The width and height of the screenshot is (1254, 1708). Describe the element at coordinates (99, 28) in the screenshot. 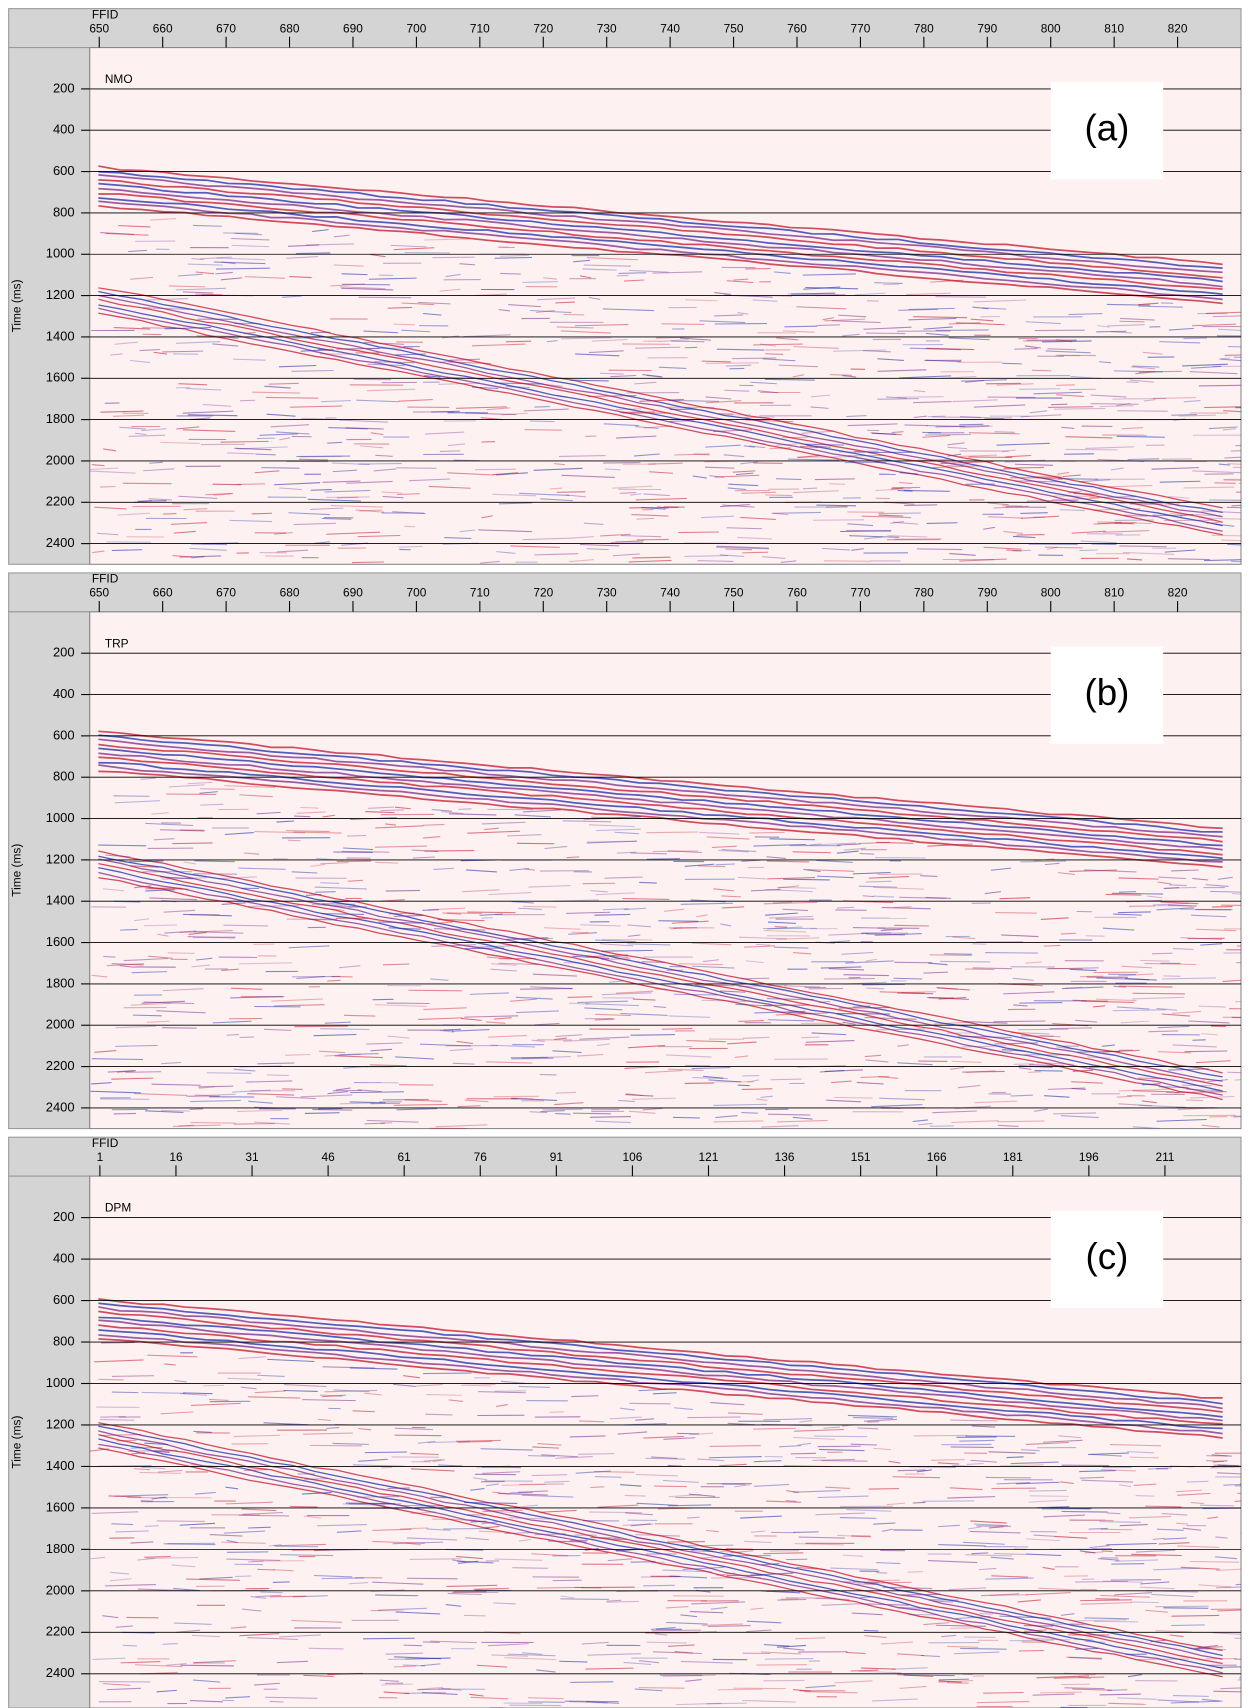

I see `x-tick-label: 650` at that location.